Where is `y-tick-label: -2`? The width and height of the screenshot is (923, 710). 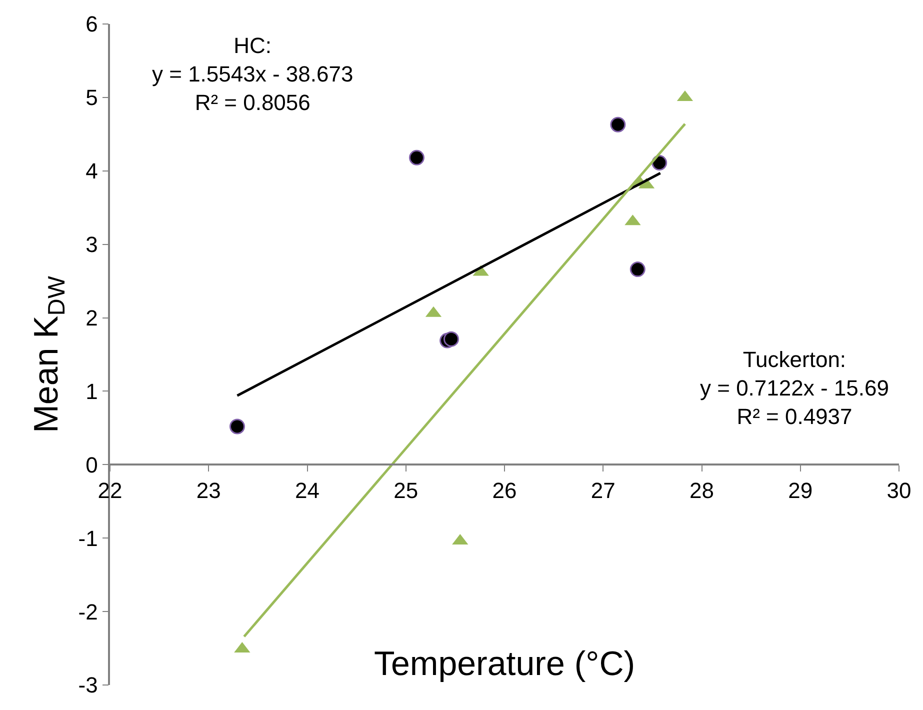 y-tick-label: -2 is located at coordinates (88, 611).